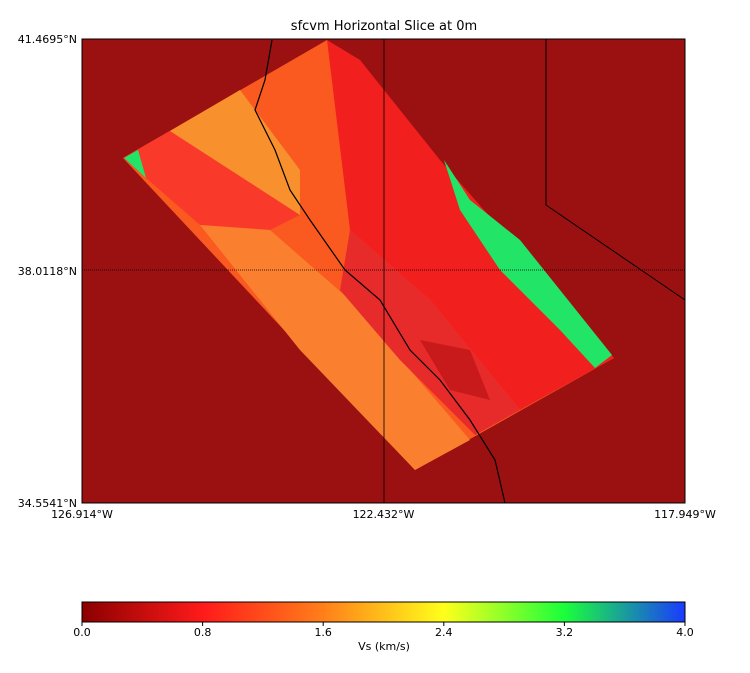 The width and height of the screenshot is (750, 673). What do you see at coordinates (203, 632) in the screenshot?
I see `colorbar-tick-label: 0.8` at bounding box center [203, 632].